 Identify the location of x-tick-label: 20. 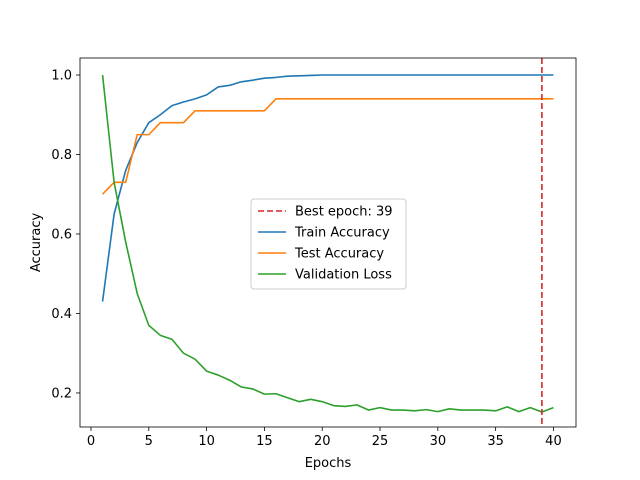
(322, 441).